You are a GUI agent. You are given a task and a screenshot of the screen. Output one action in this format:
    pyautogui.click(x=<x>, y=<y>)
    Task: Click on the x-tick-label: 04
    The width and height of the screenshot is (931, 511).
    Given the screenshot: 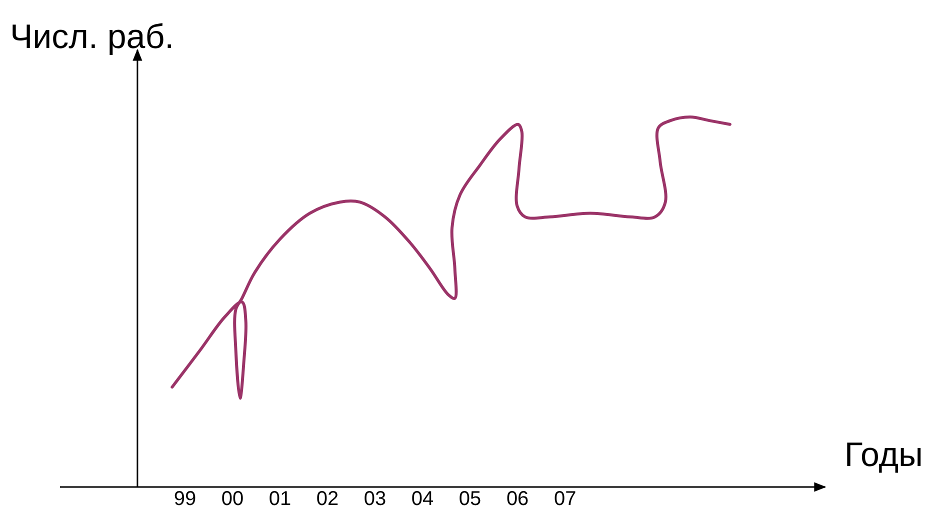 What is the action you would take?
    pyautogui.click(x=422, y=499)
    